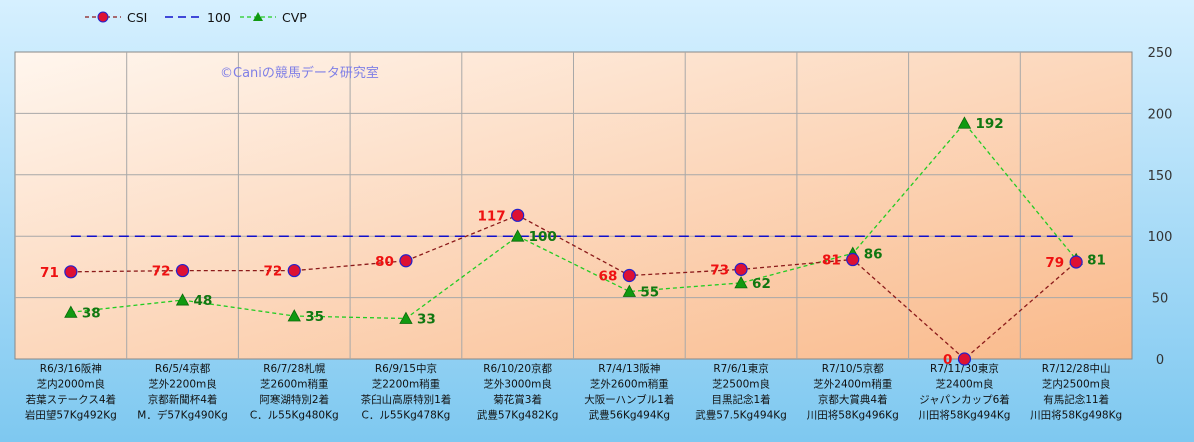 The width and height of the screenshot is (1194, 442). I want to click on x-tick-label: R7/12/28中山芝内2500m良有馬記念11着川田将58Kg498Kg, so click(1076, 392).